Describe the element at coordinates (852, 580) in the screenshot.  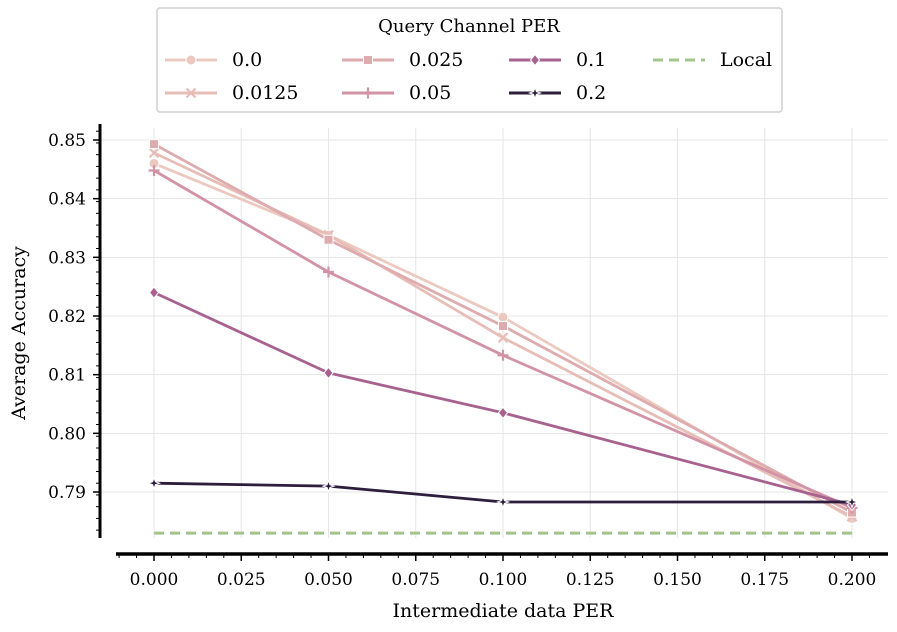
I see `x-tick-label: 0.200` at that location.